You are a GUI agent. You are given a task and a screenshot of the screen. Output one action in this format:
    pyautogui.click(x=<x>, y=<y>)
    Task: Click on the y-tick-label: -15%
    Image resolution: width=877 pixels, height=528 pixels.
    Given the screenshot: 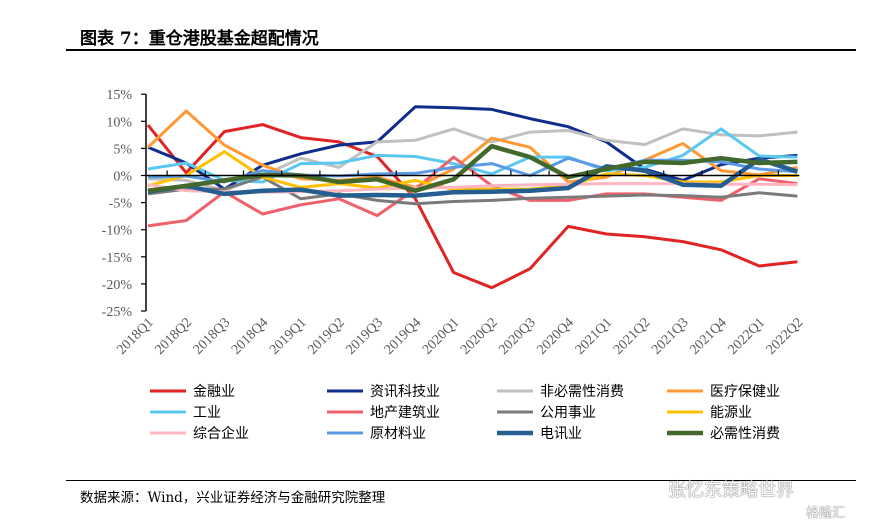 What is the action you would take?
    pyautogui.click(x=117, y=258)
    